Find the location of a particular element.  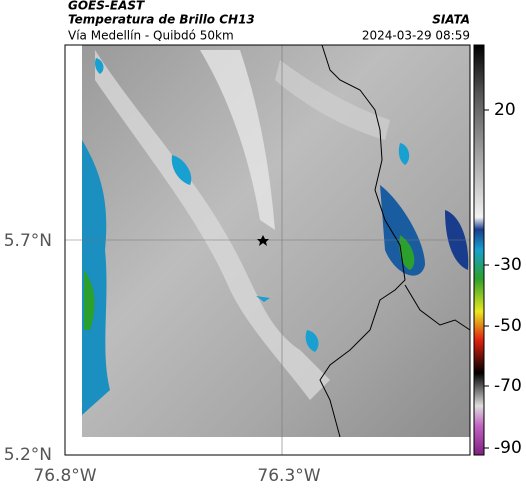

colorbar-label: -50 is located at coordinates (508, 326).